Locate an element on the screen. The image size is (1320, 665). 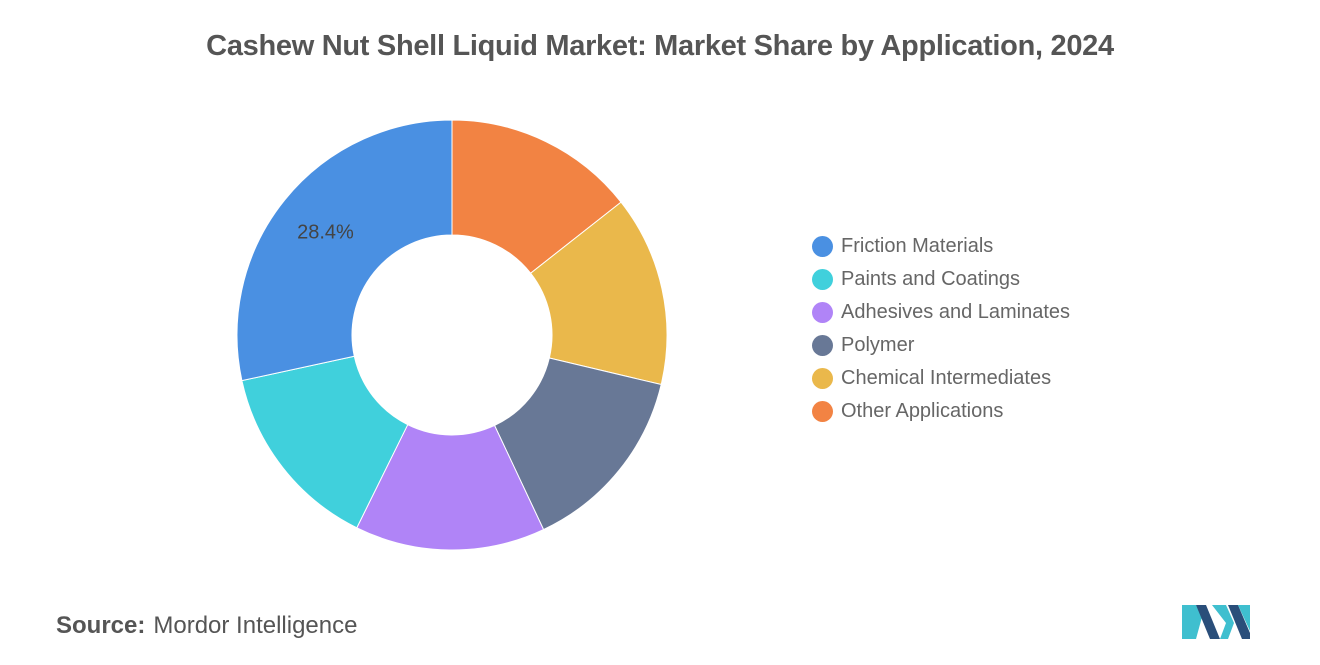
legend-label: Other Applications is located at coordinates (922, 411).